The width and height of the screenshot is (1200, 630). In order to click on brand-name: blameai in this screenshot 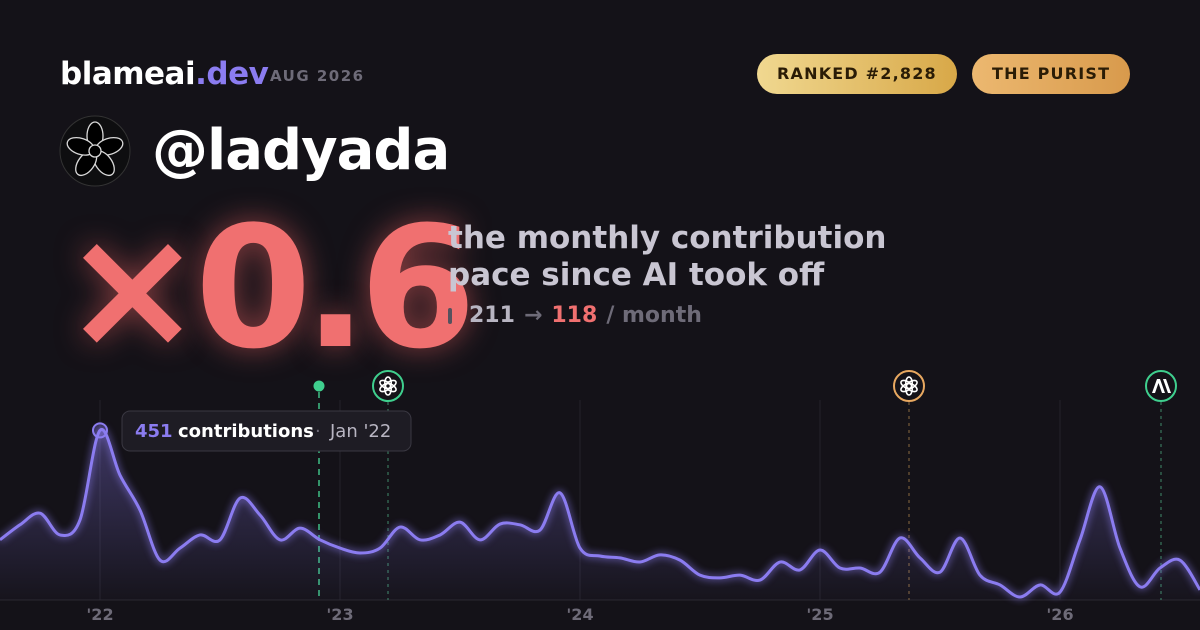, I will do `click(128, 74)`.